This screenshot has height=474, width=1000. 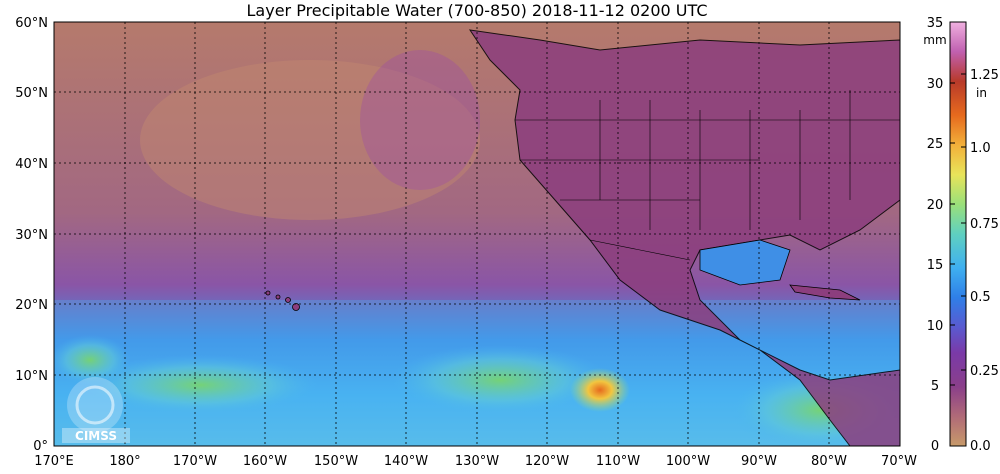 What do you see at coordinates (935, 84) in the screenshot?
I see `colorbar-mm-tick: 30` at bounding box center [935, 84].